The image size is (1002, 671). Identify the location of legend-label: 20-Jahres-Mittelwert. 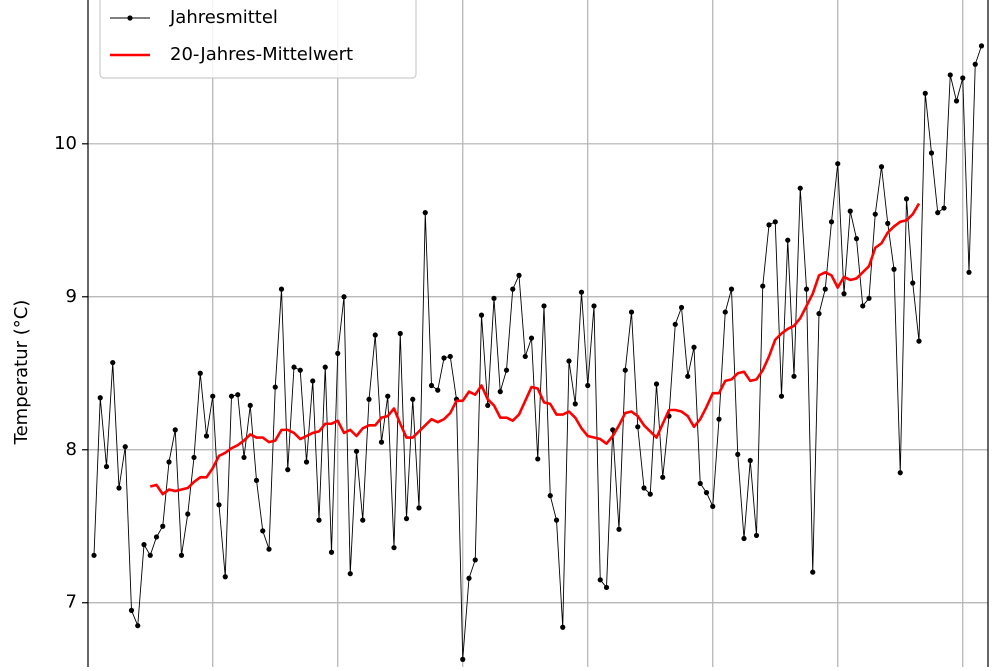
(261, 54).